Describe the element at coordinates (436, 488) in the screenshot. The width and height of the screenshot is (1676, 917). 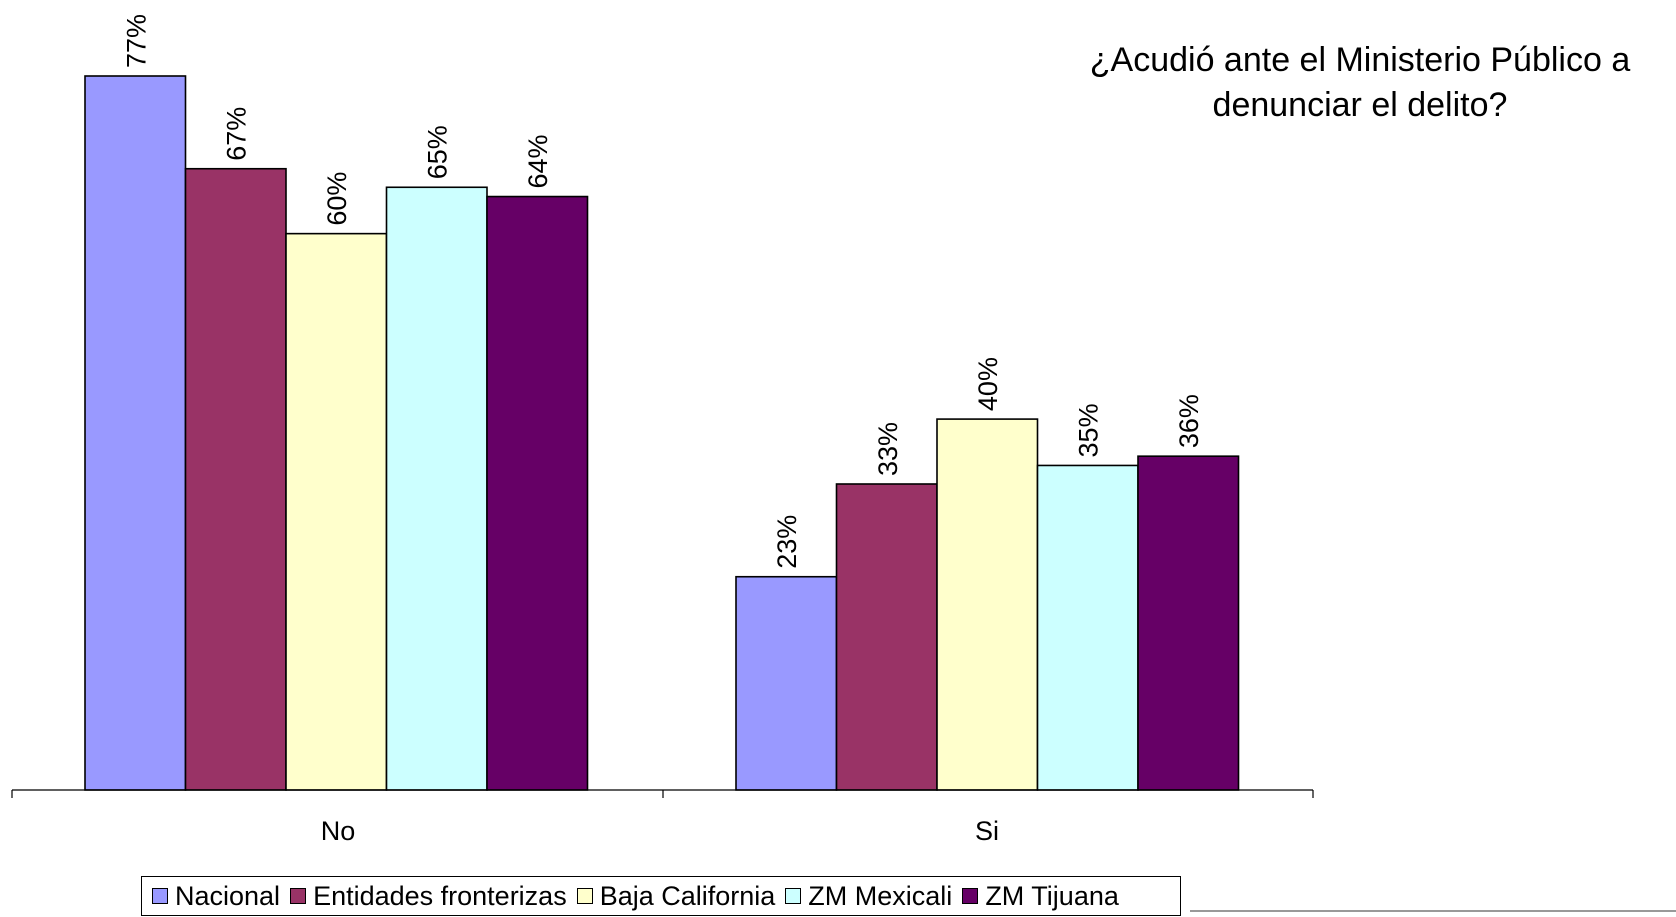
I see `bar-no-zm-mexicali` at that location.